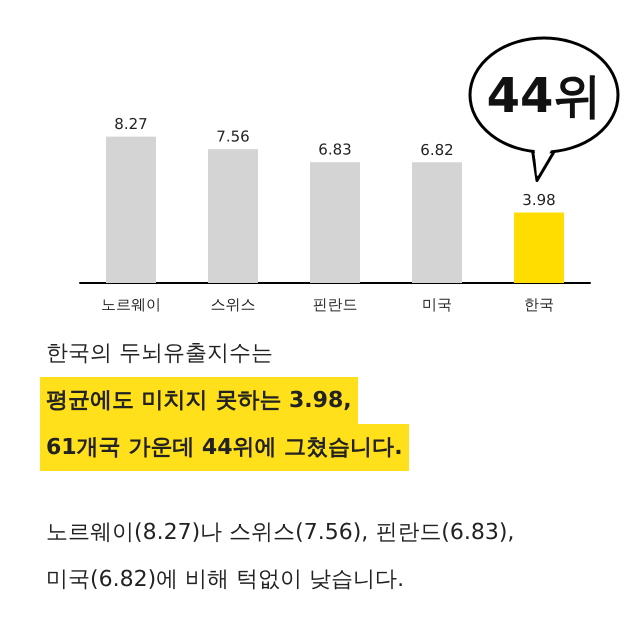 This screenshot has height=640, width=640. What do you see at coordinates (199, 400) in the screenshot?
I see `text: 평균에도 미치지 못하는 3.98,` at bounding box center [199, 400].